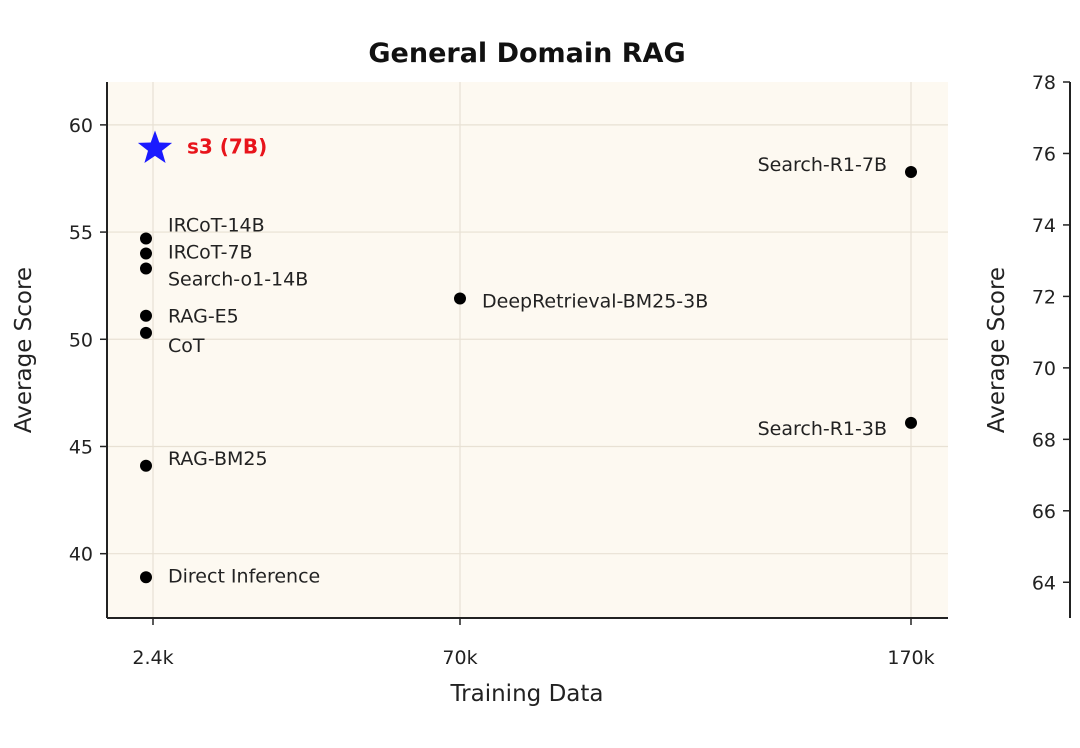  Describe the element at coordinates (997, 350) in the screenshot. I see `right-y-axis-title: Average Score` at that location.